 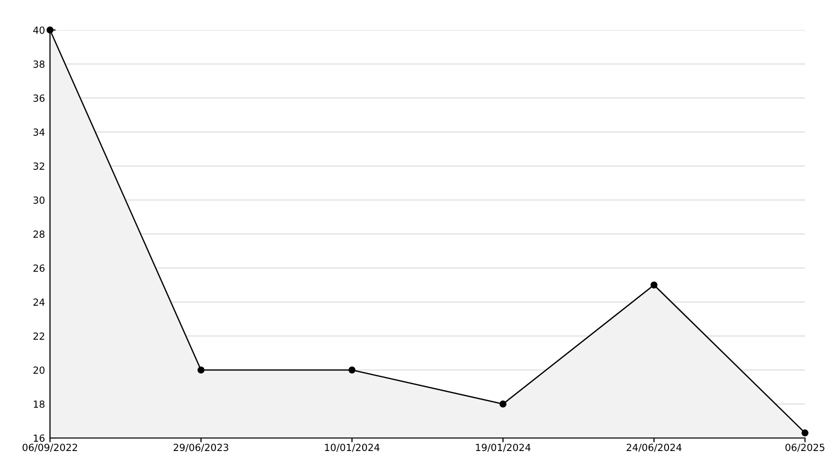 I want to click on y-tick-label: 40, so click(x=38, y=30).